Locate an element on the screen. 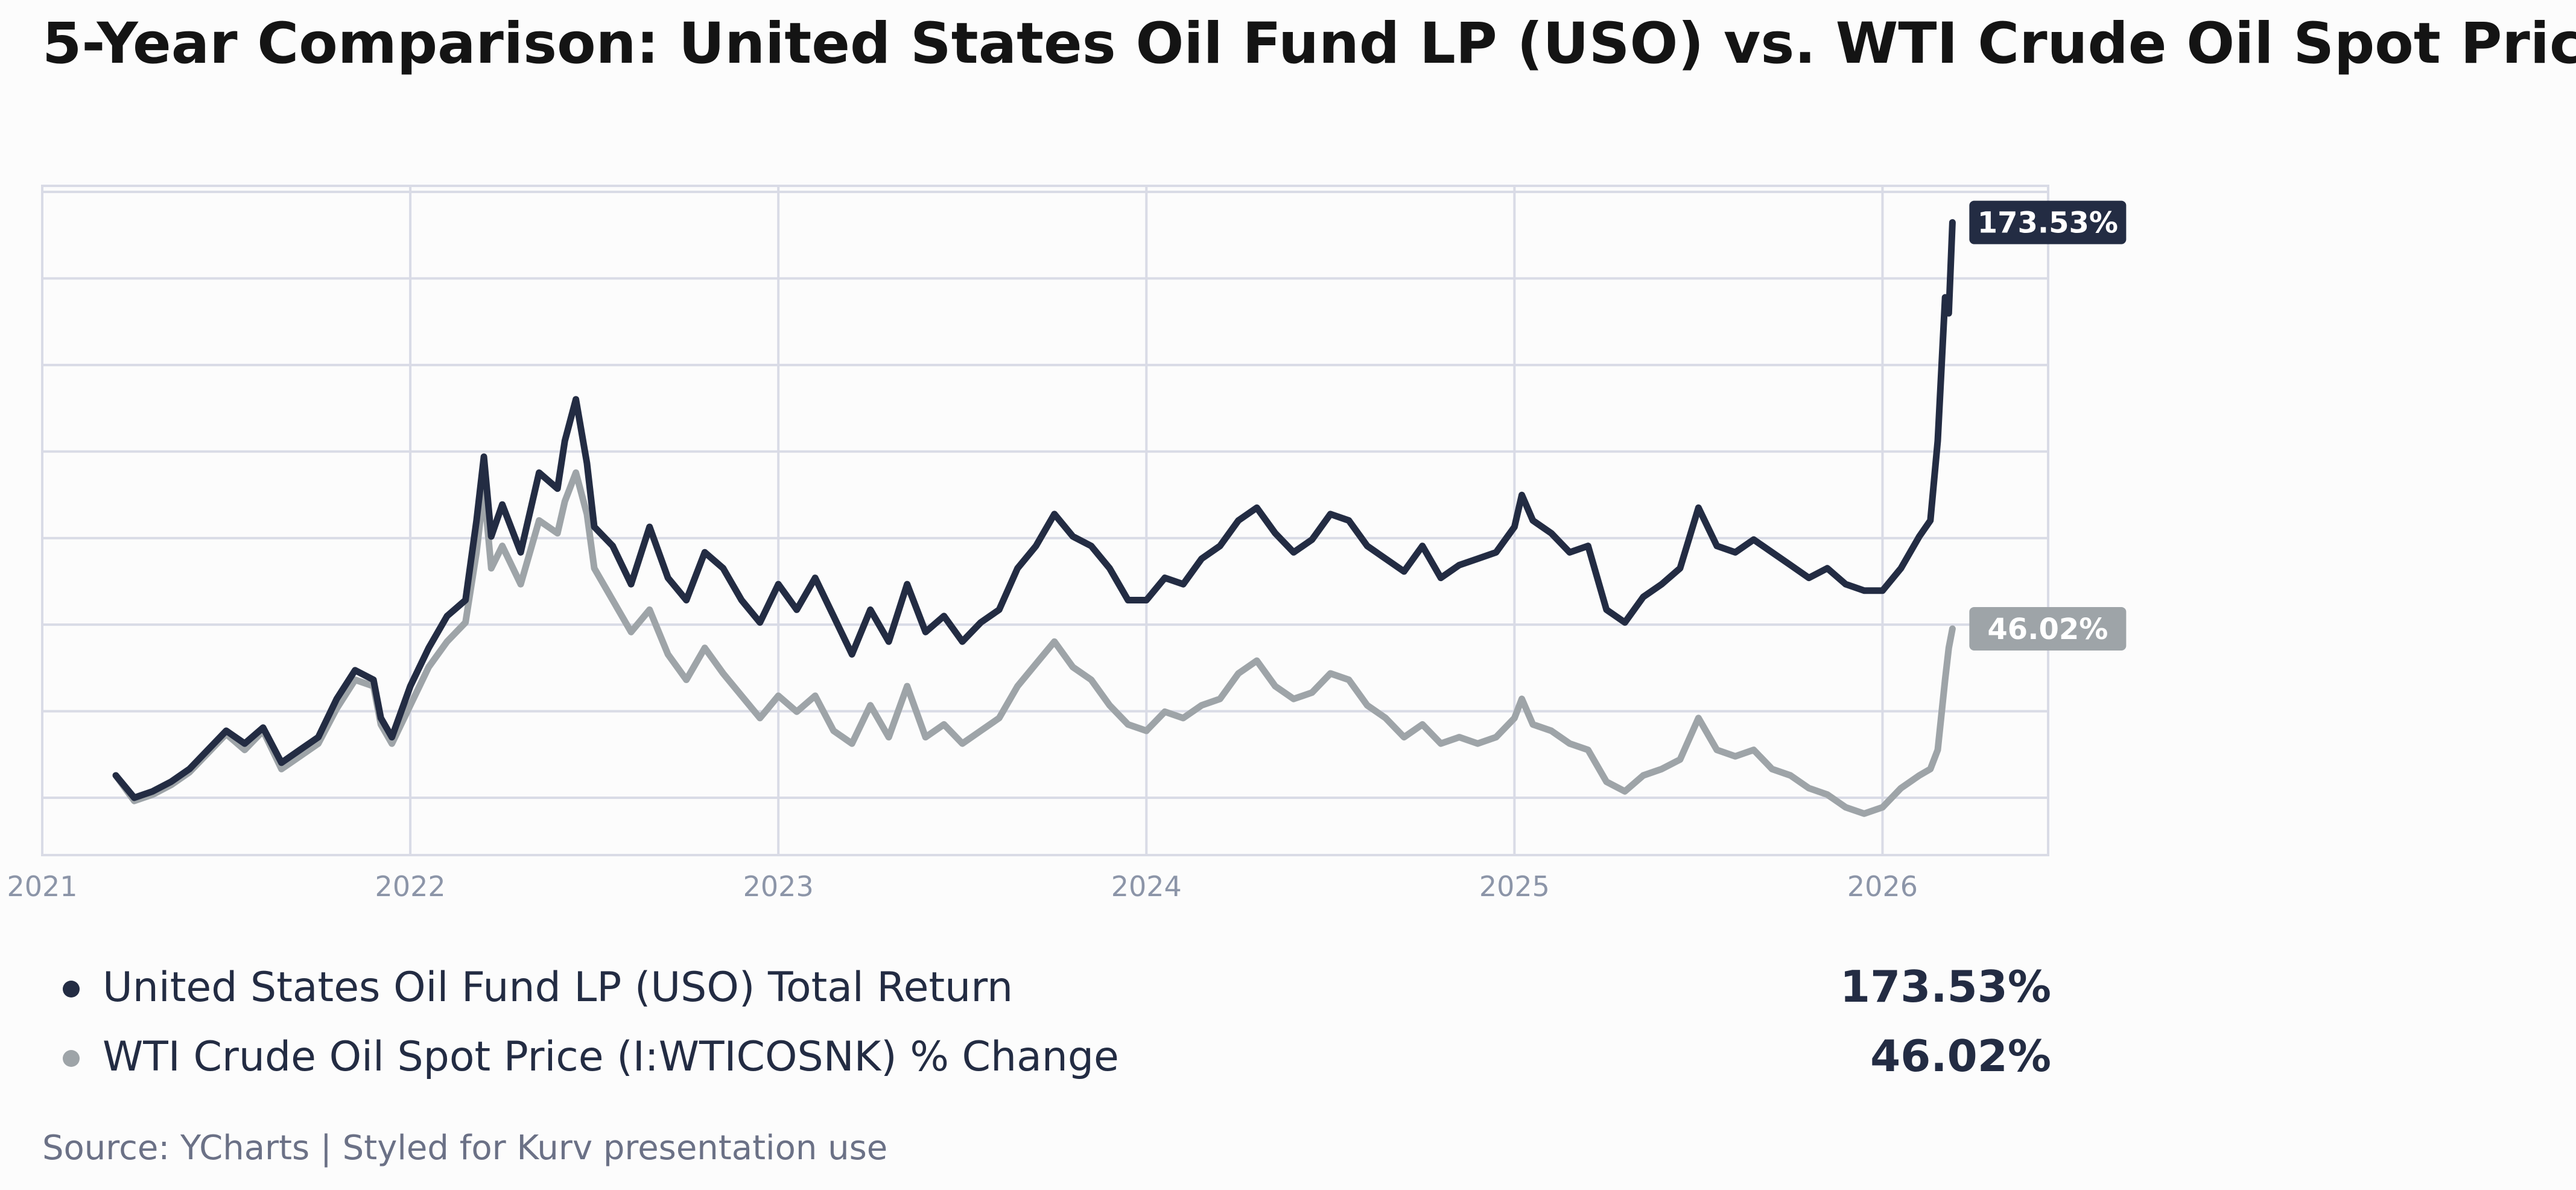  x-tick-label: 2025 is located at coordinates (1515, 886).